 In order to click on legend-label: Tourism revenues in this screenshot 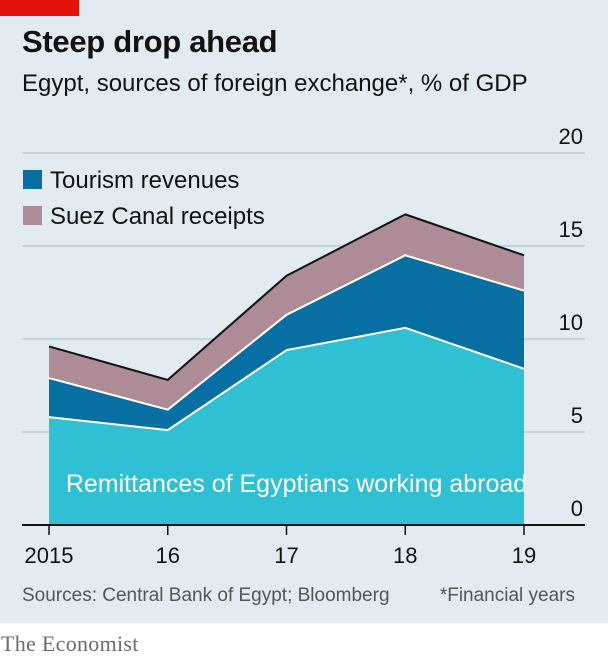, I will do `click(144, 180)`.